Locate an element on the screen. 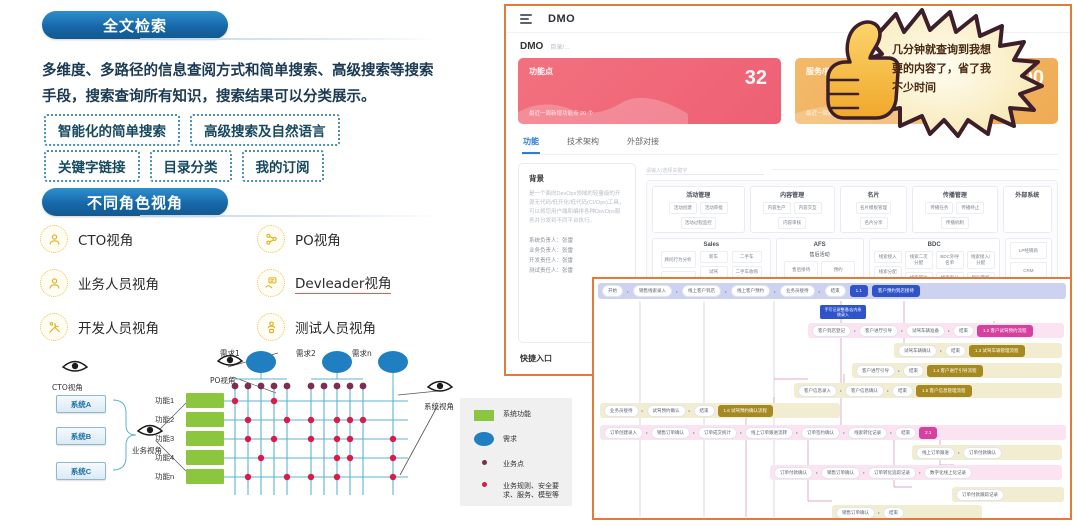 This screenshot has width=1080, height=525. chip: 名片模板管理 is located at coordinates (874, 208).